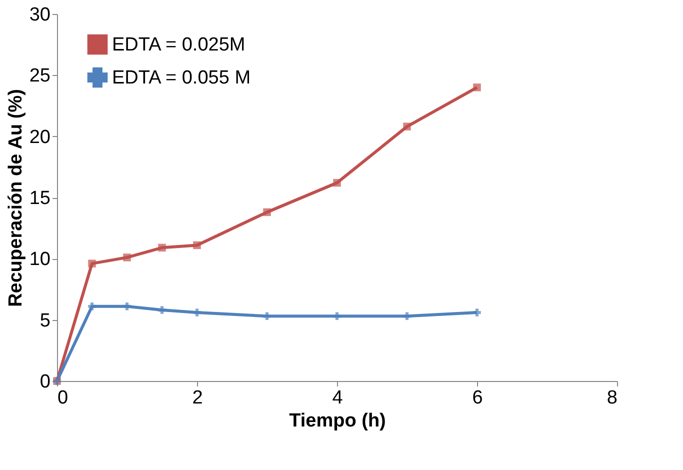 The image size is (683, 470). What do you see at coordinates (477, 398) in the screenshot?
I see `x-tick-label: 6` at bounding box center [477, 398].